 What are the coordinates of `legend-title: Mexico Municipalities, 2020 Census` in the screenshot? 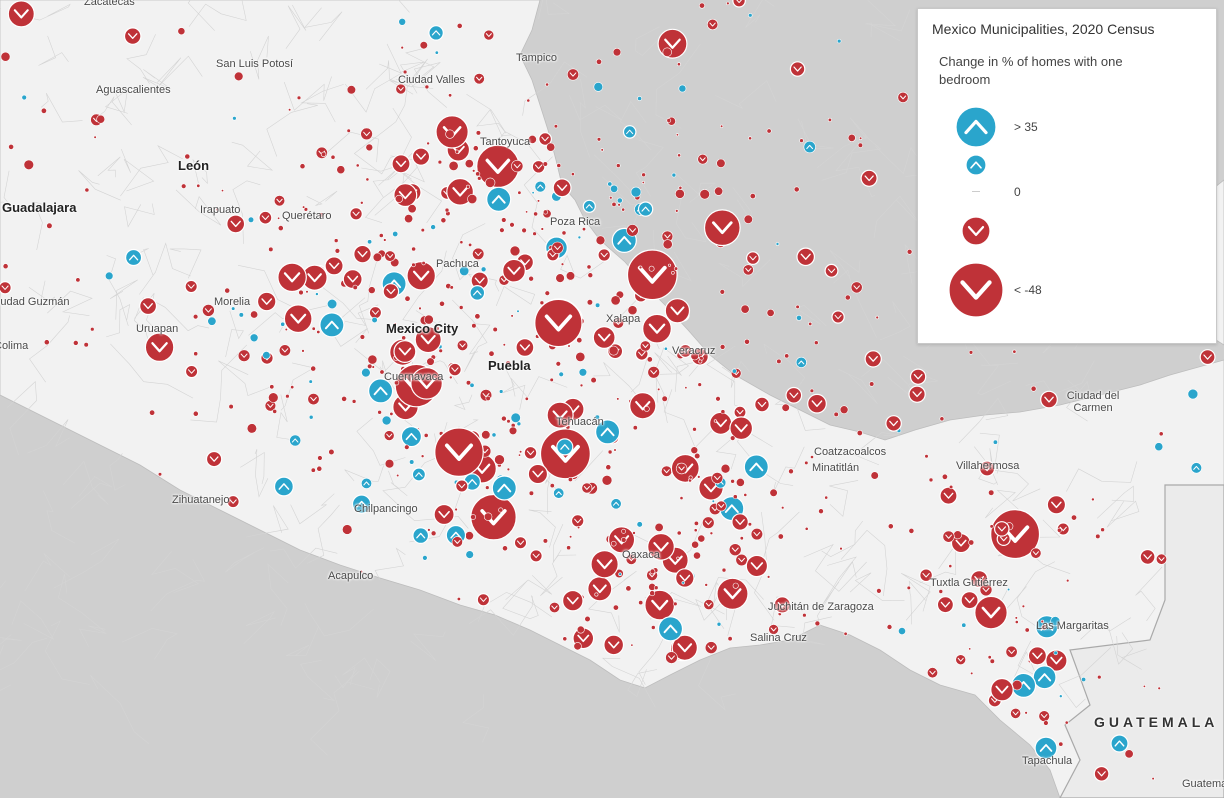 It's located at (1043, 29).